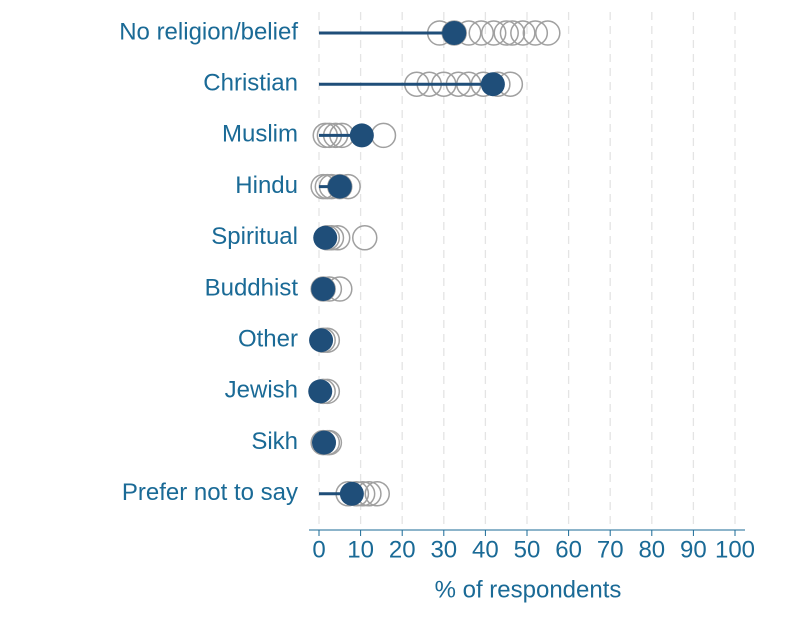 The height and width of the screenshot is (630, 800). Describe the element at coordinates (527, 549) in the screenshot. I see `x-tick-label: 50` at that location.